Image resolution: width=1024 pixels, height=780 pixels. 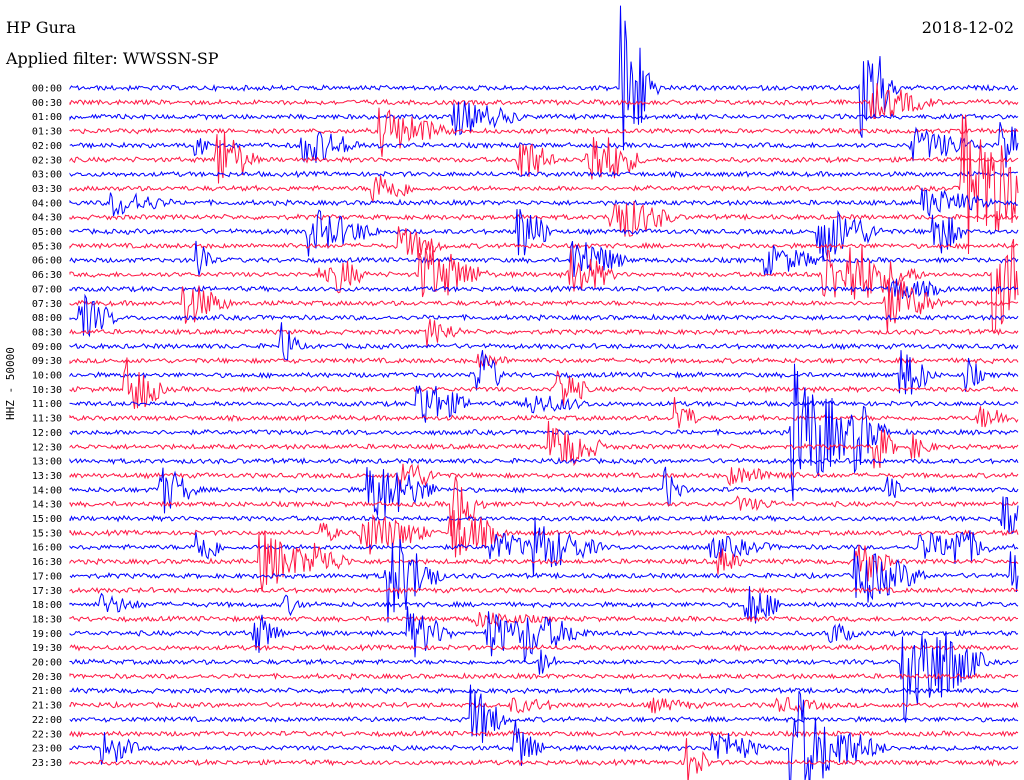 What do you see at coordinates (47, 591) in the screenshot?
I see `time-tick-label: 17:30` at bounding box center [47, 591].